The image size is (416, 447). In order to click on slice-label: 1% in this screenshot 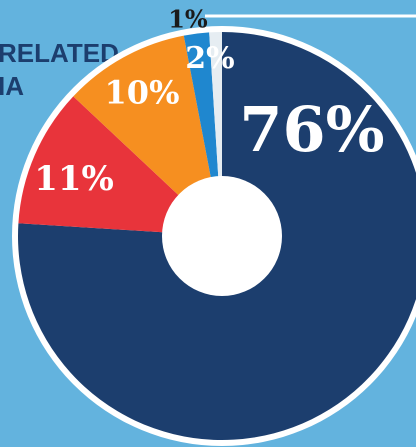, I will do `click(188, 19)`.